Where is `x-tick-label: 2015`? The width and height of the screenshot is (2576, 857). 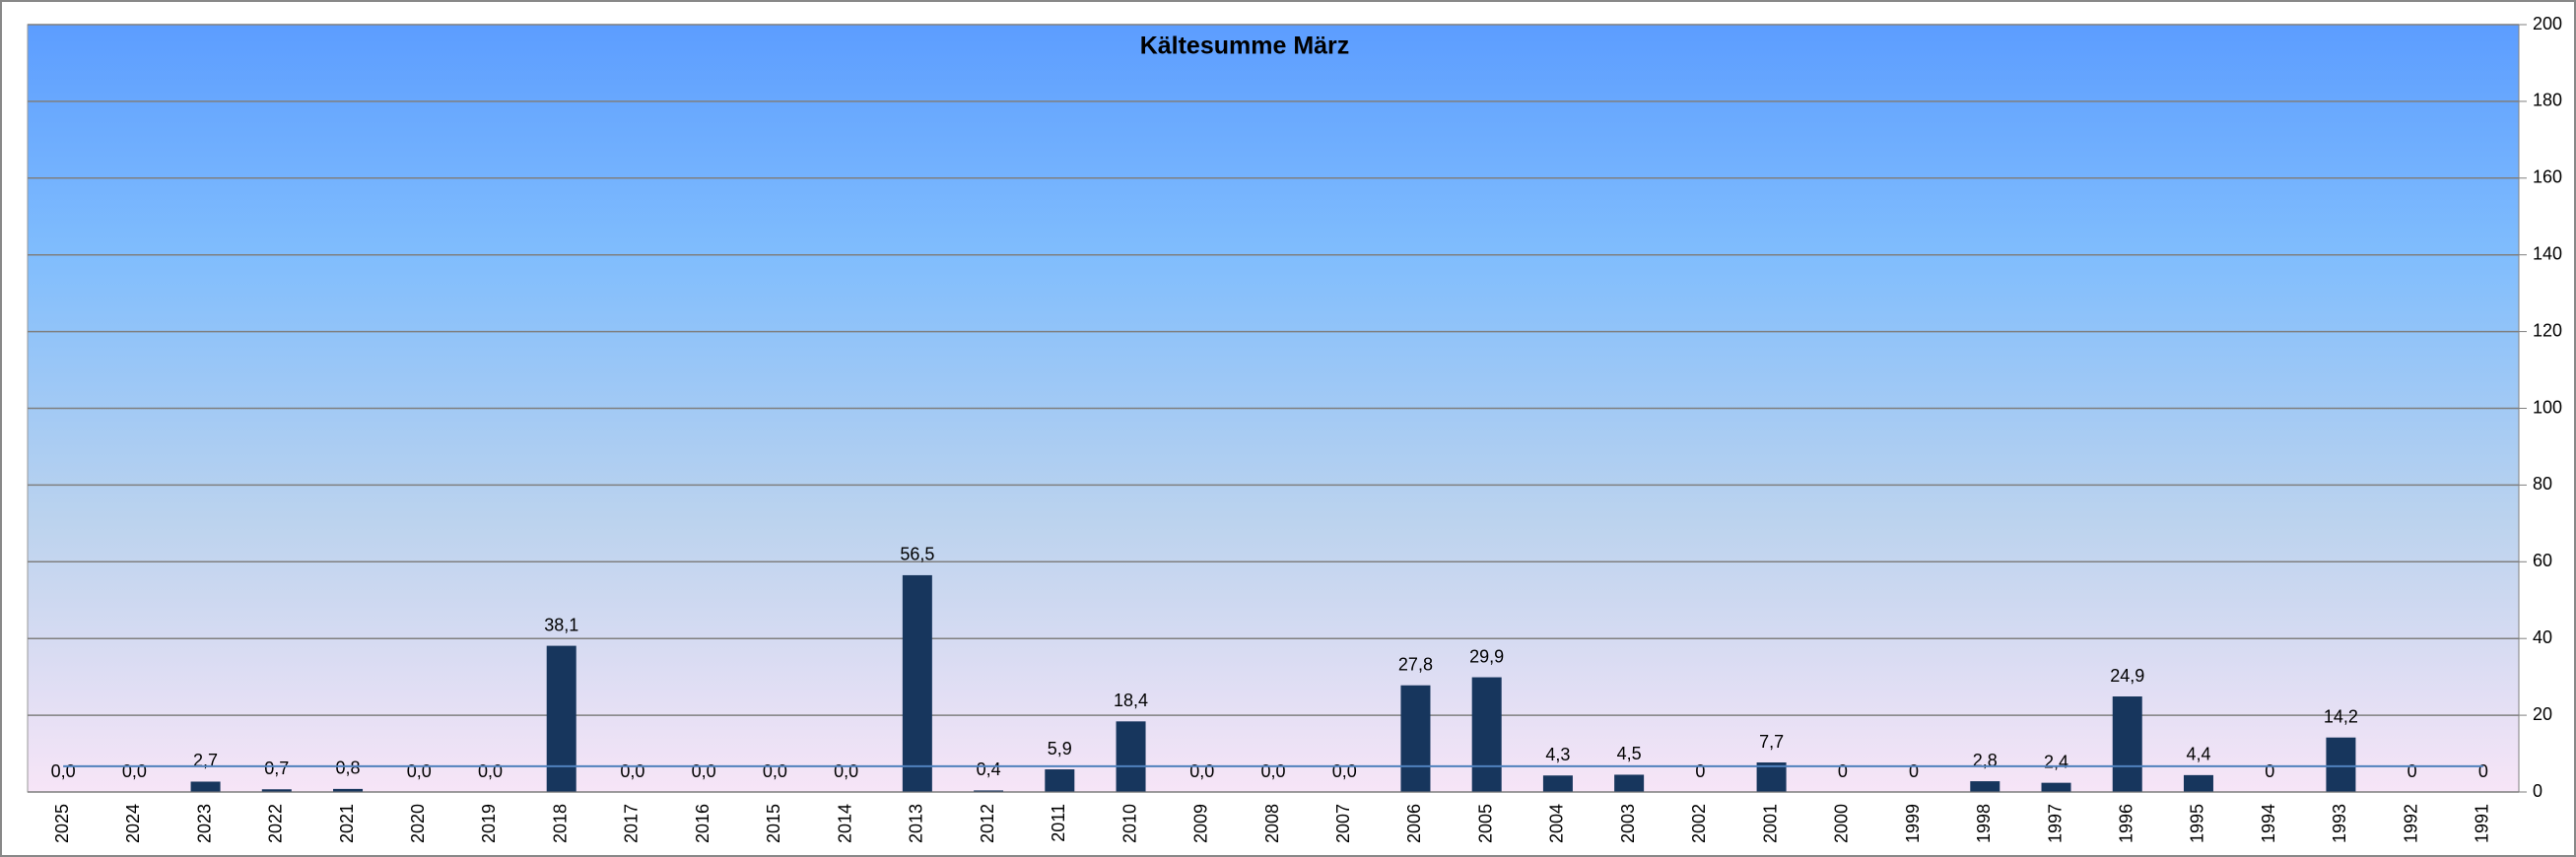
x-tick-label: 2015 is located at coordinates (773, 823).